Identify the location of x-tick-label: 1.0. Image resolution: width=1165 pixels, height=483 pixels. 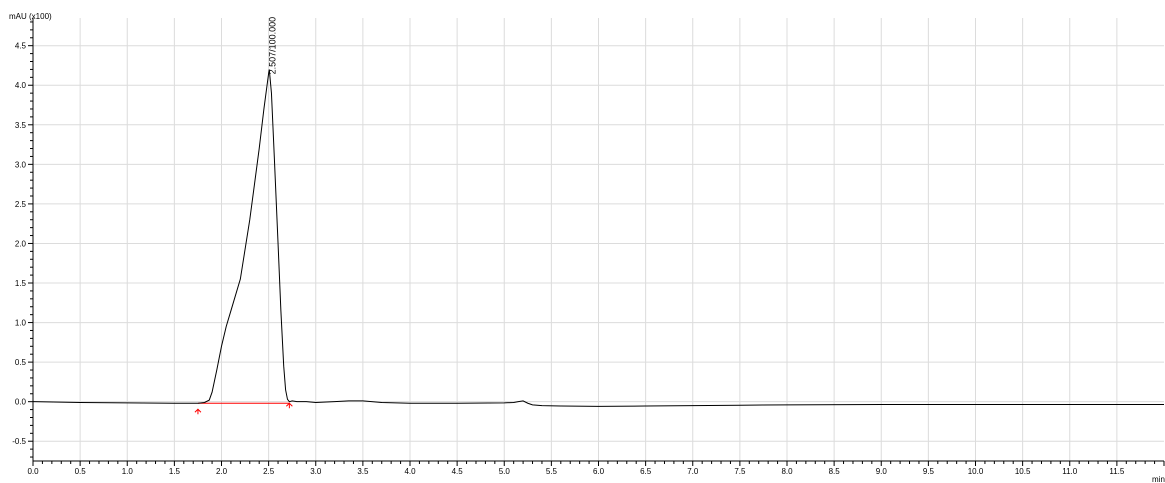
(128, 471).